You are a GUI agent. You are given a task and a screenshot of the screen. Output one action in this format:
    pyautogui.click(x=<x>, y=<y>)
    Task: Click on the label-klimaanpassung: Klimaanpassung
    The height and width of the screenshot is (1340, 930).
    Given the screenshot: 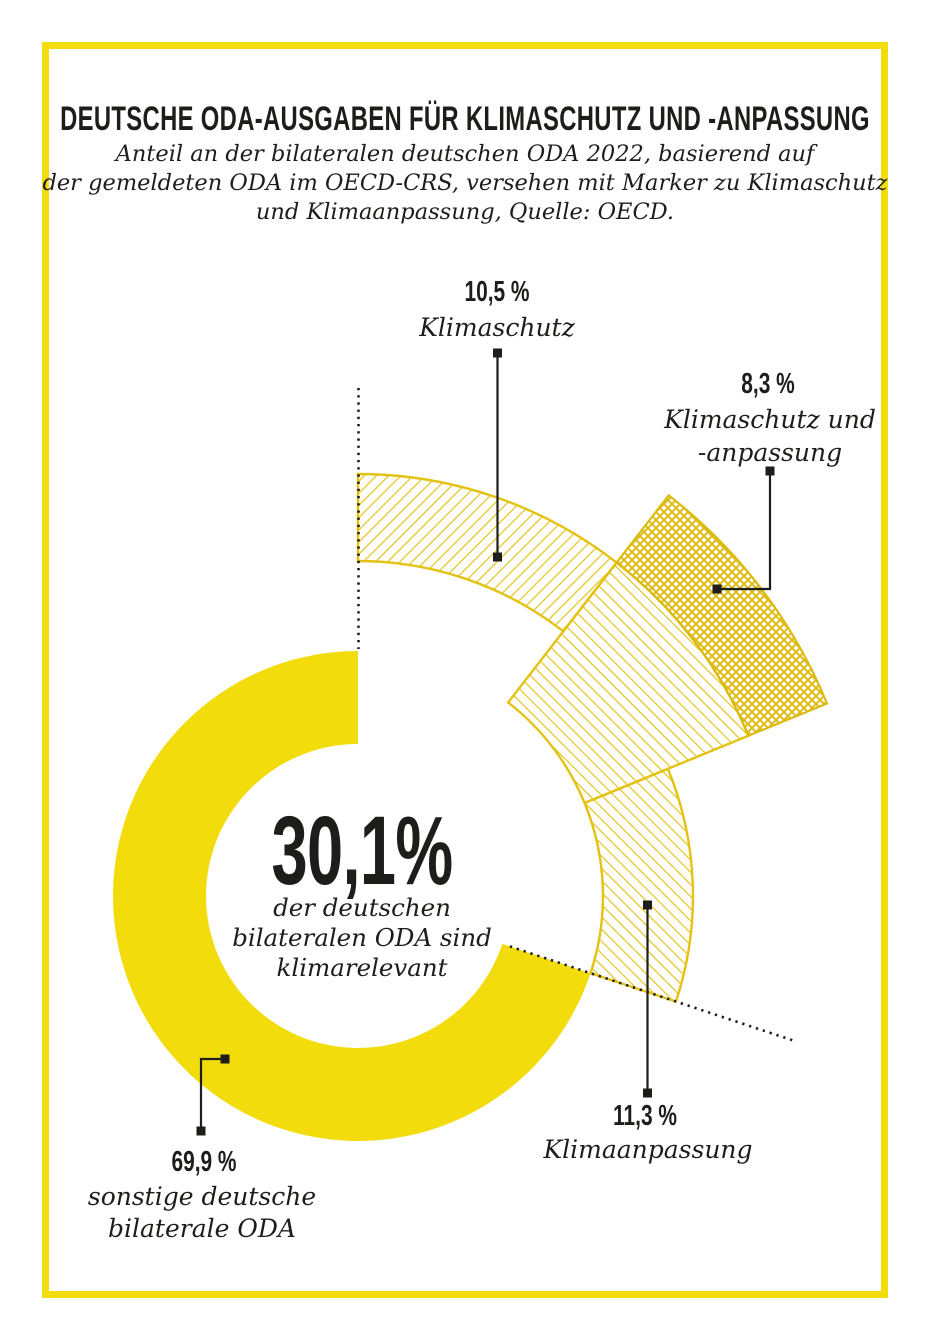 What is the action you would take?
    pyautogui.click(x=648, y=1149)
    